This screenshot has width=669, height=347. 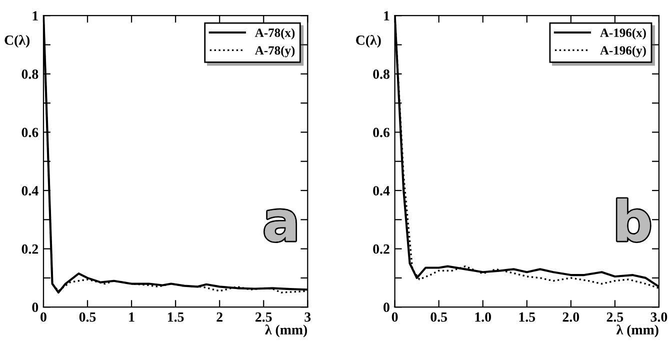 What do you see at coordinates (280, 226) in the screenshot?
I see `annotation: a` at bounding box center [280, 226].